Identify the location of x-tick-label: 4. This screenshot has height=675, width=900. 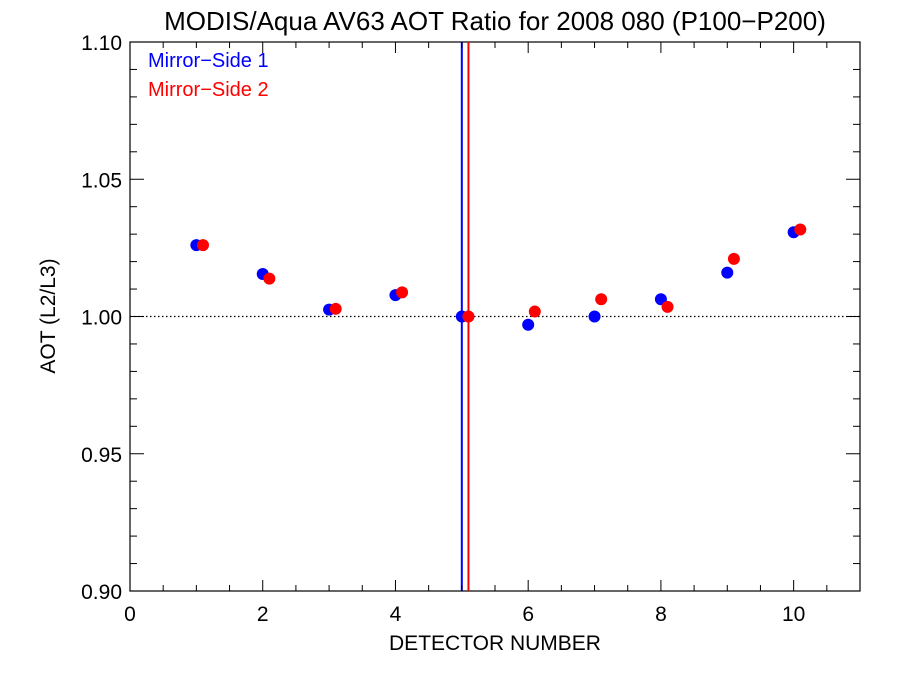
(396, 614).